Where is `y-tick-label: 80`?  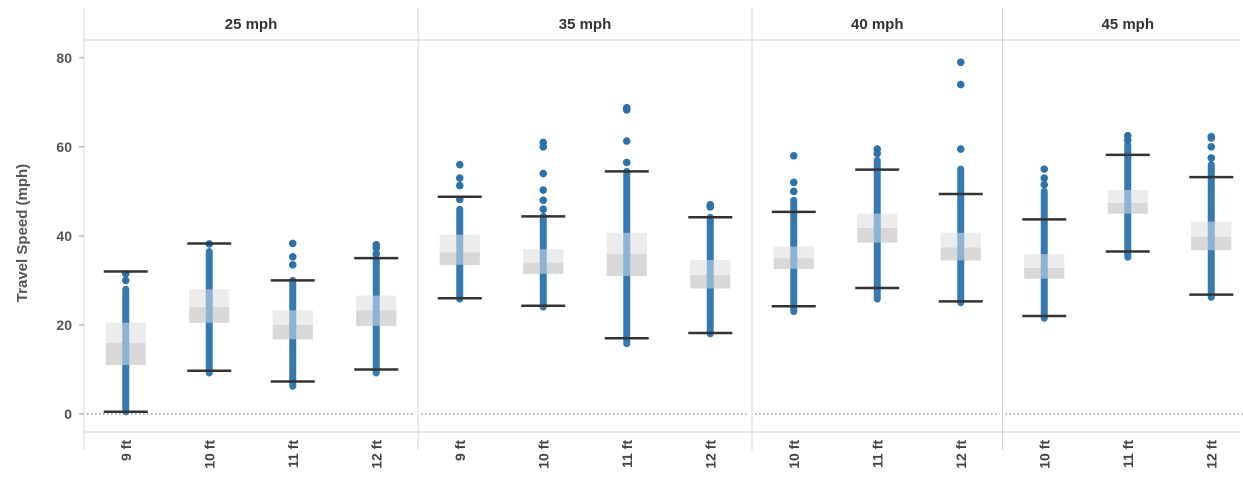
y-tick-label: 80 is located at coordinates (64, 58).